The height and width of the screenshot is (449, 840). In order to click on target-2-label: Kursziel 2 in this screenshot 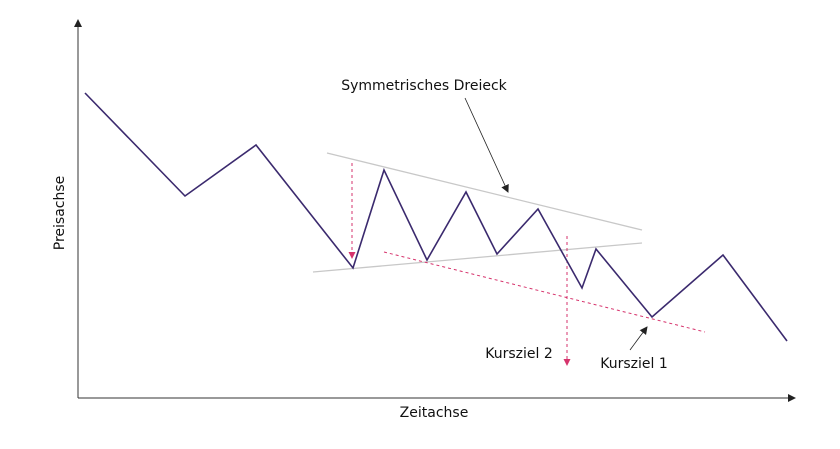, I will do `click(519, 354)`.